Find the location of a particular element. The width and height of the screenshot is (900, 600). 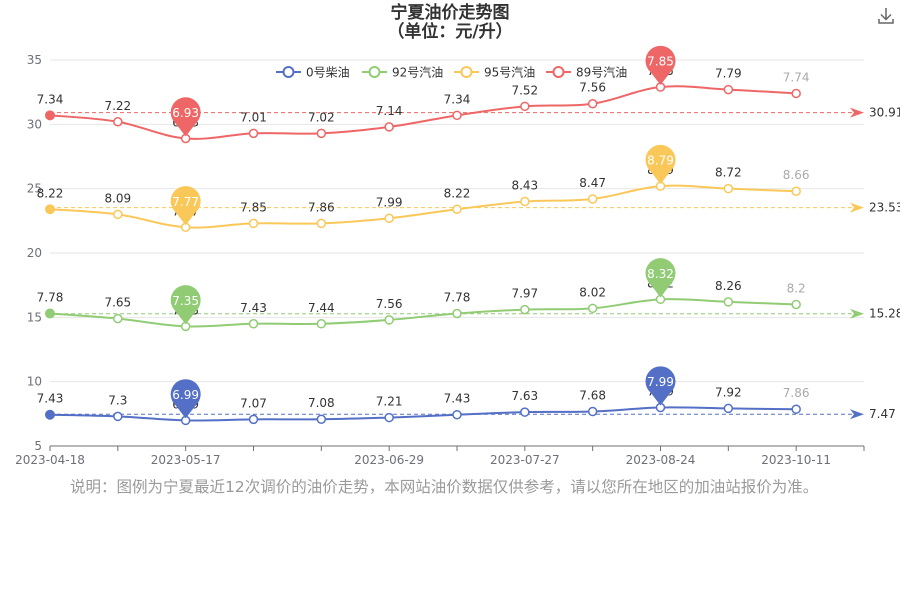

data-label: 7.52 is located at coordinates (524, 90).